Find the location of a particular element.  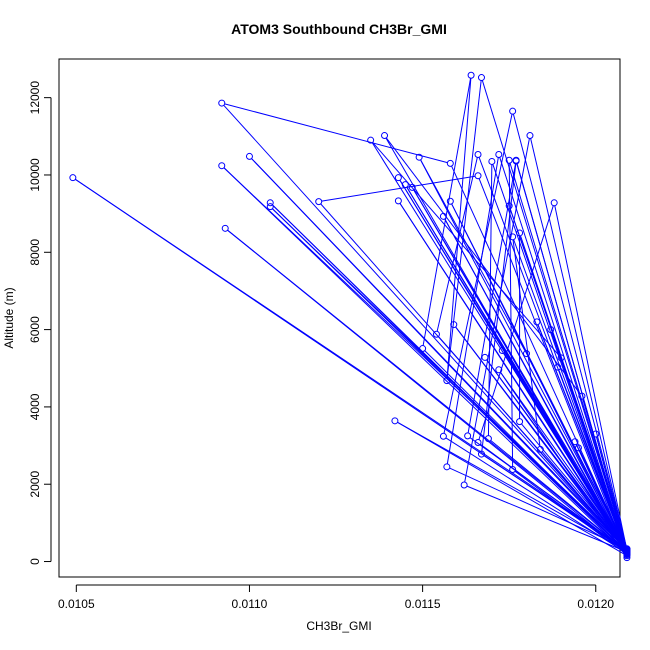

x-axis: 0.0105 0.0110 0.0115 0.0120 is located at coordinates (336, 597).